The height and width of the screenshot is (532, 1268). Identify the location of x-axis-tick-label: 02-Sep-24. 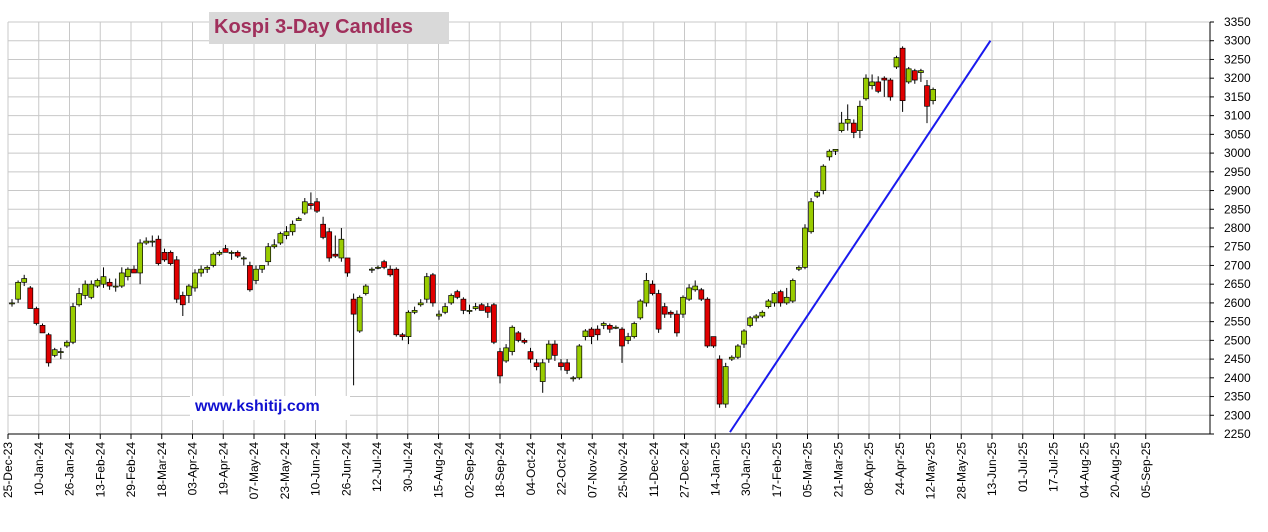
(469, 470).